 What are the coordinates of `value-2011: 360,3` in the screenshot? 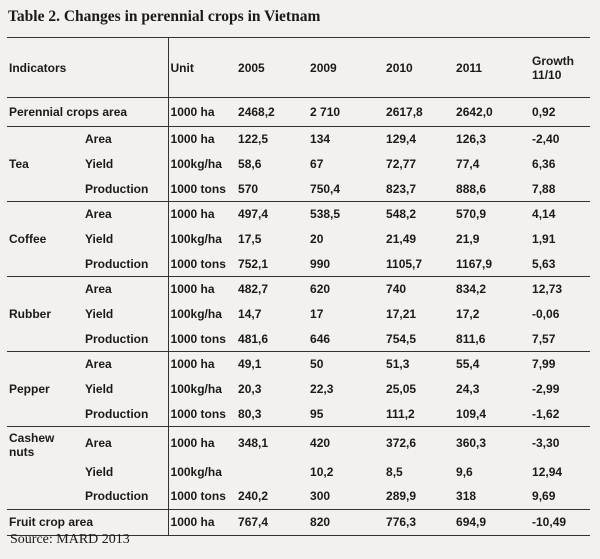 It's located at (492, 442).